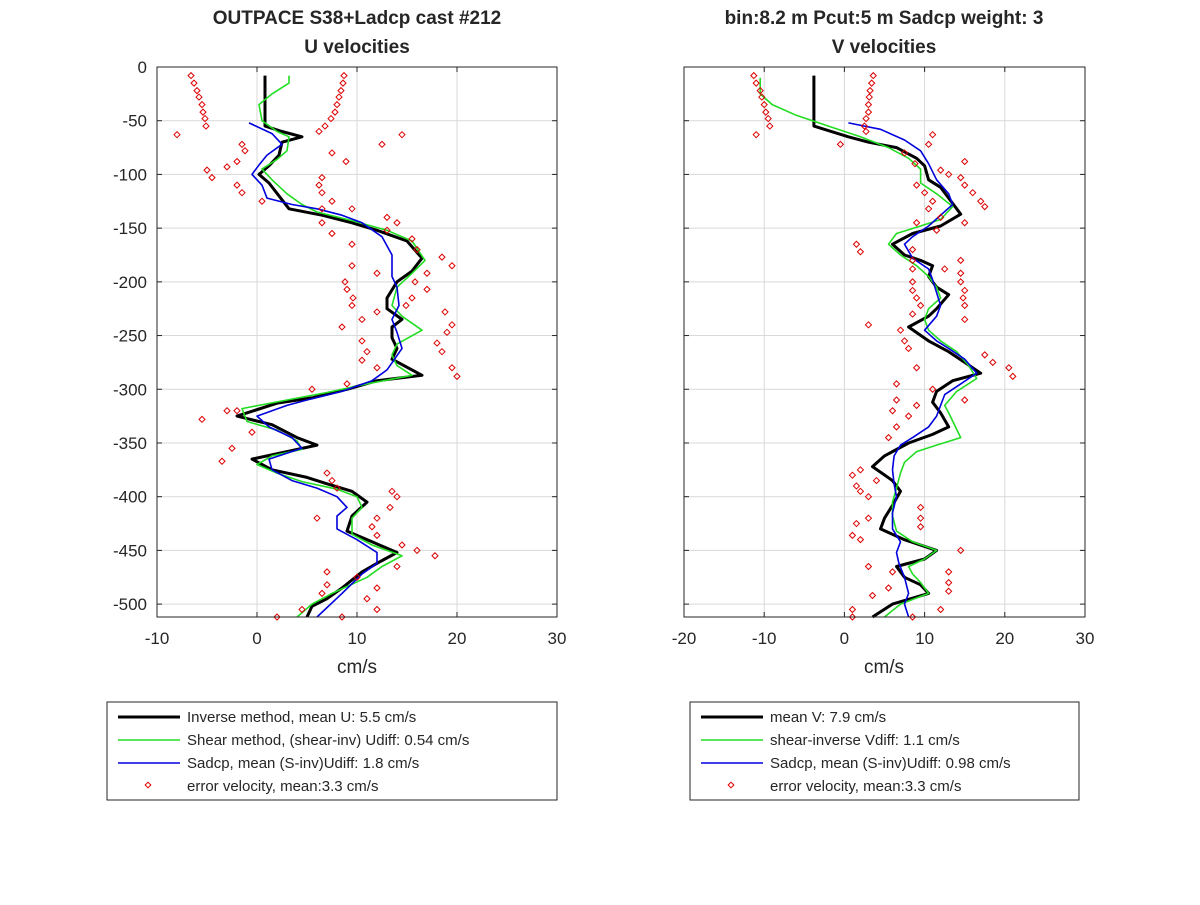 The width and height of the screenshot is (1200, 905). I want to click on v-panel-title-line1: bin:8.2 m Pcut:5 m Sadcp weight: 3, so click(884, 18).